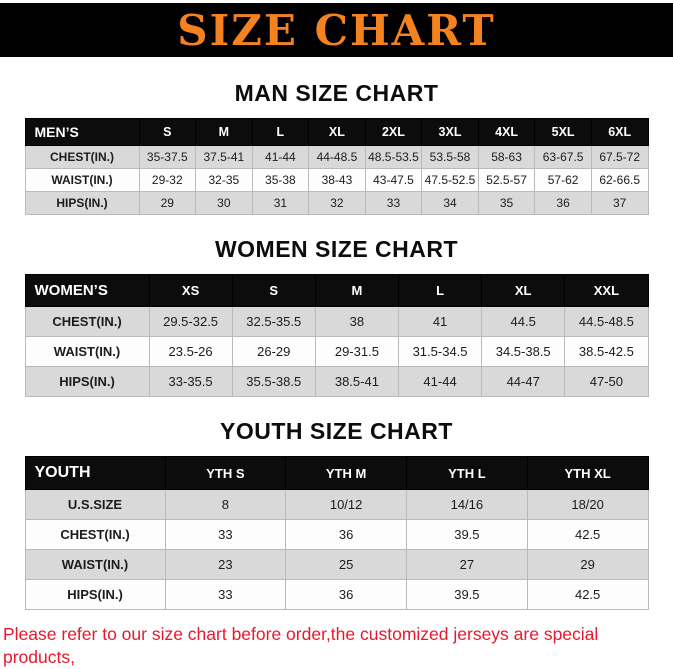 This screenshot has width=673, height=669. What do you see at coordinates (393, 180) in the screenshot?
I see `value-cell: 43-47.5` at bounding box center [393, 180].